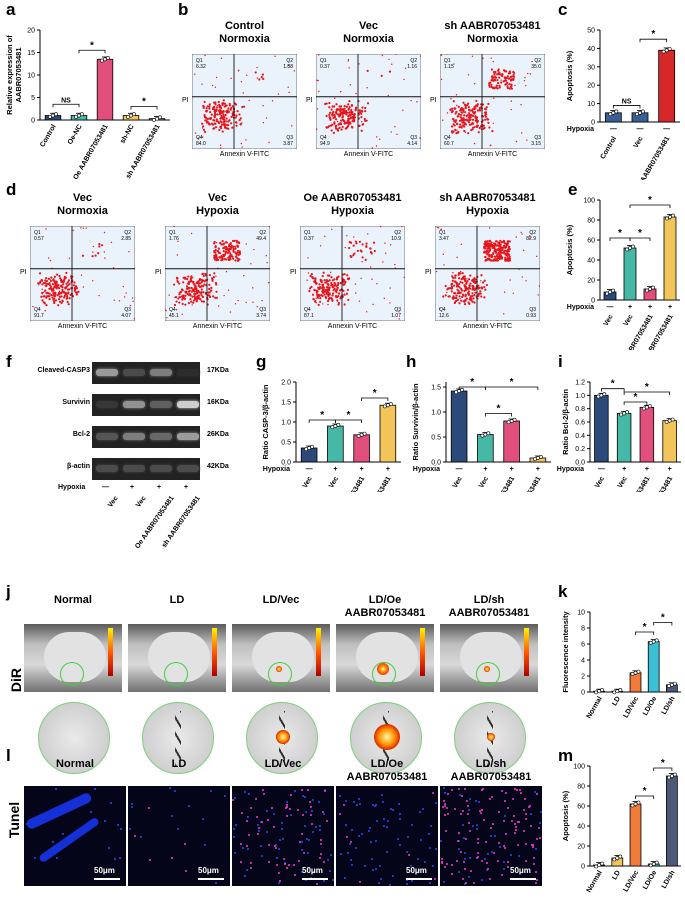 The width and height of the screenshot is (685, 904). I want to click on chart-m-point, so click(675, 774).